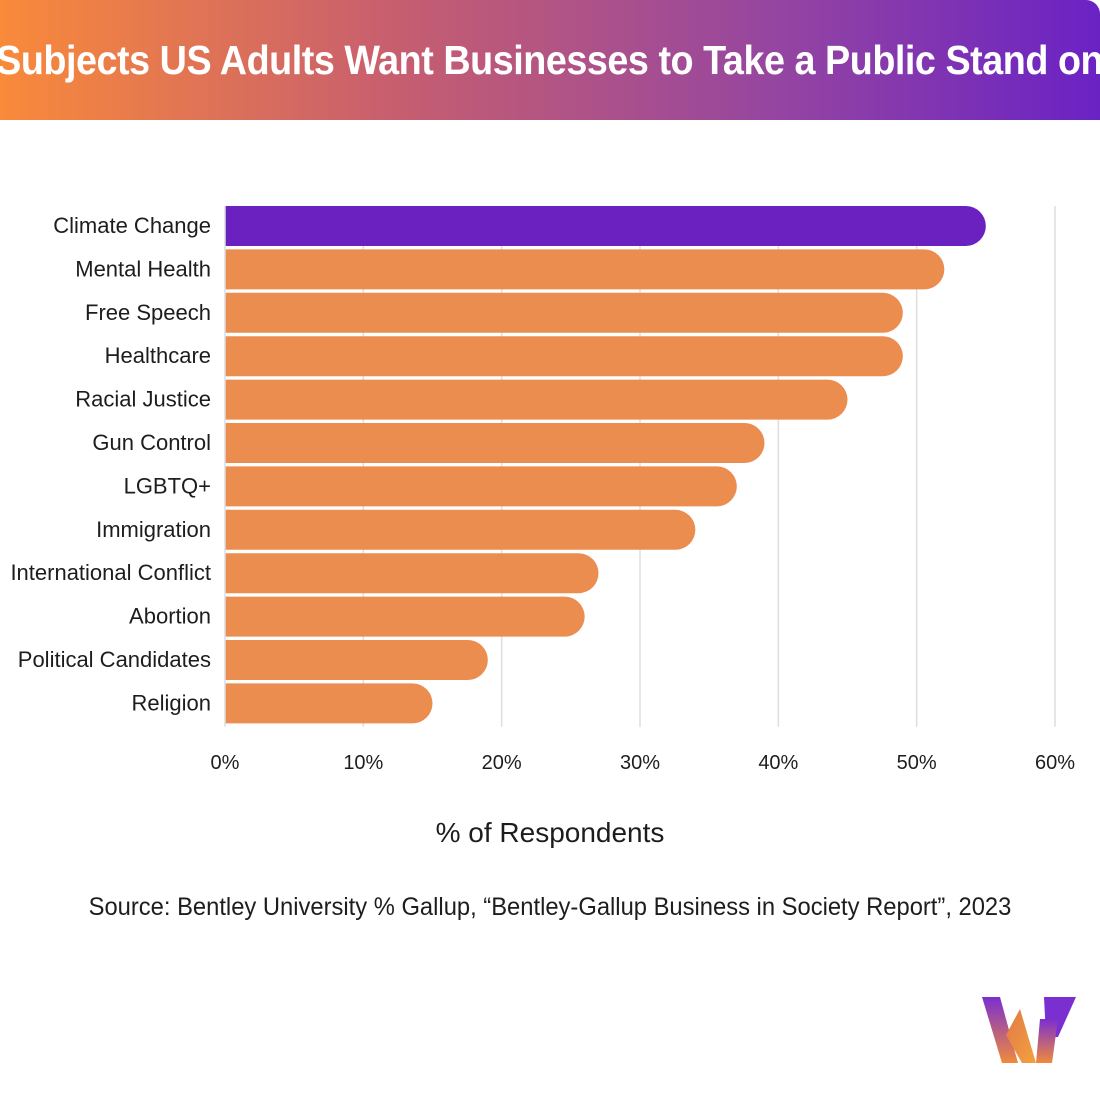 Image resolution: width=1100 pixels, height=1100 pixels. What do you see at coordinates (917, 763) in the screenshot?
I see `x-tick-label: 50%` at bounding box center [917, 763].